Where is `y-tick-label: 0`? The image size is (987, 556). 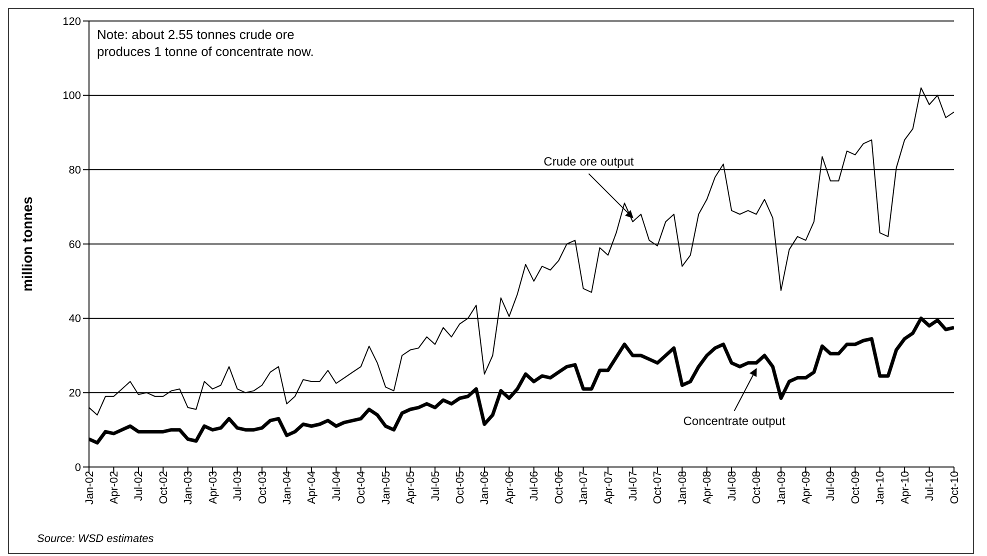
y-tick-label: 0 is located at coordinates (77, 468).